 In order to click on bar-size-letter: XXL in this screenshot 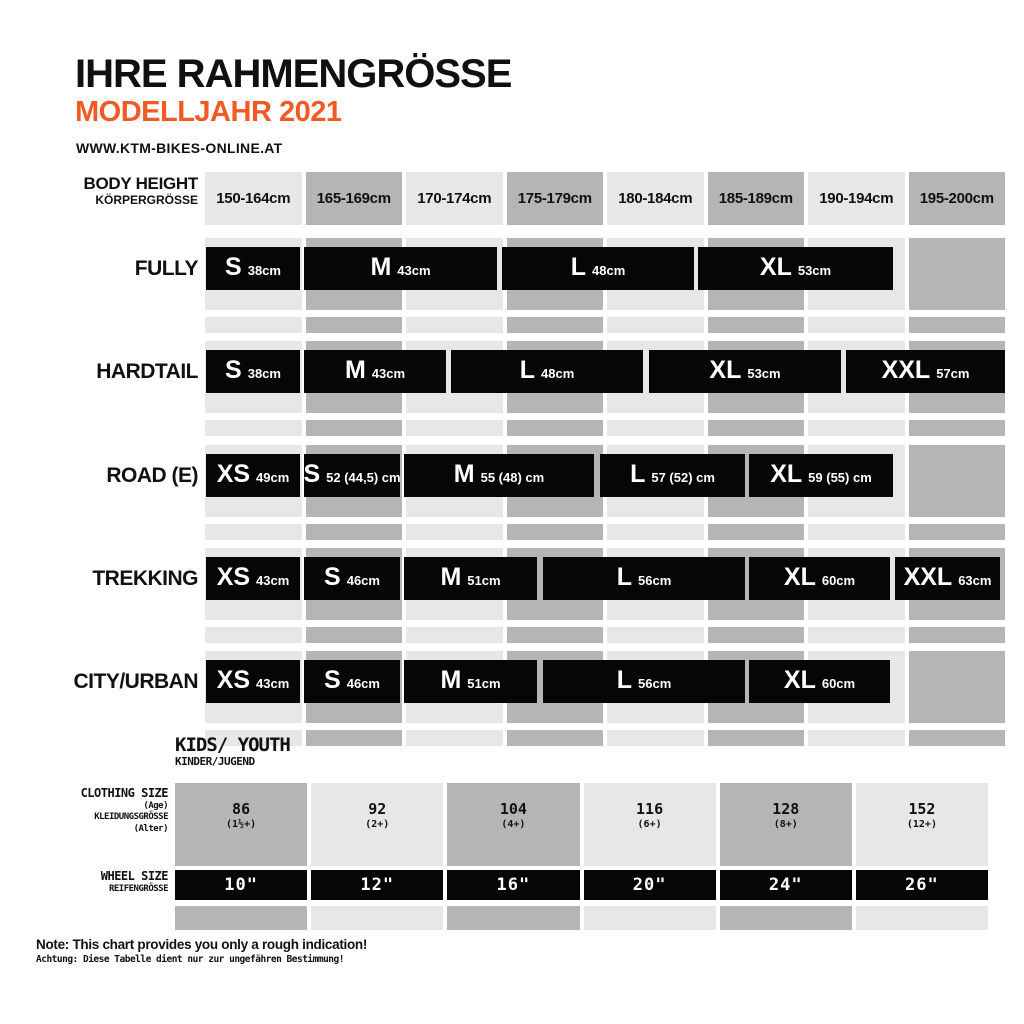, I will do `click(928, 577)`.